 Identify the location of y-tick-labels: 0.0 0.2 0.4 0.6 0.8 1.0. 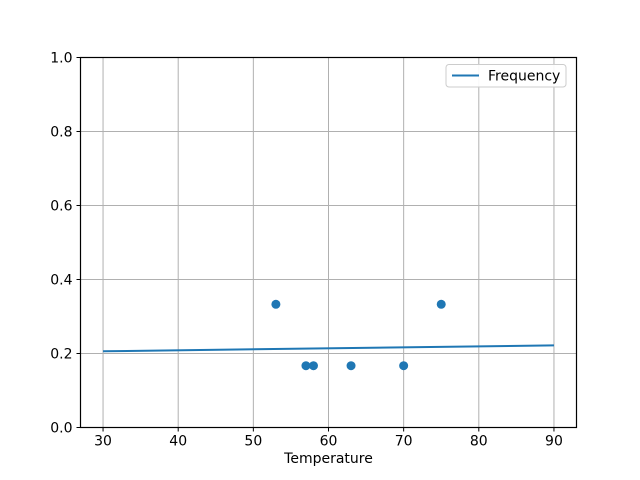
(61, 244).